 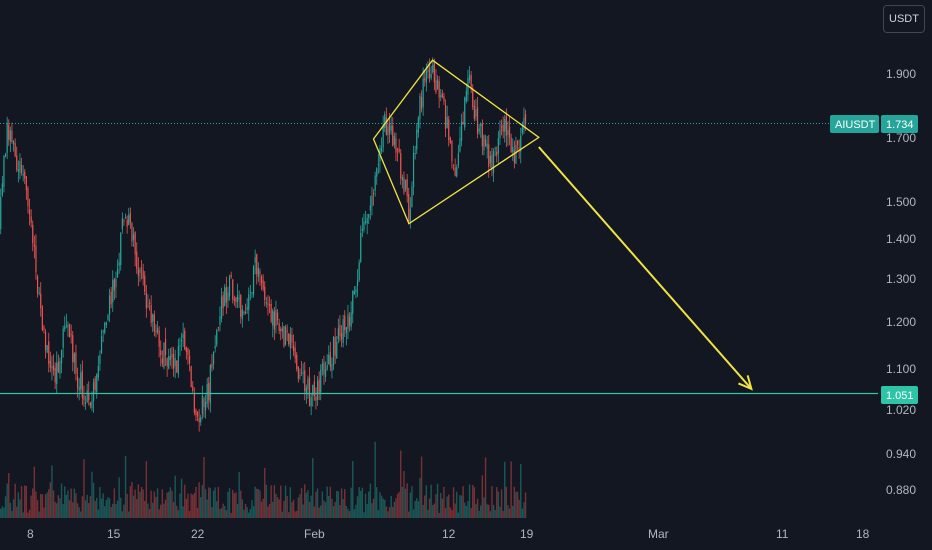 What do you see at coordinates (527, 534) in the screenshot?
I see `x-tick-label: 19` at bounding box center [527, 534].